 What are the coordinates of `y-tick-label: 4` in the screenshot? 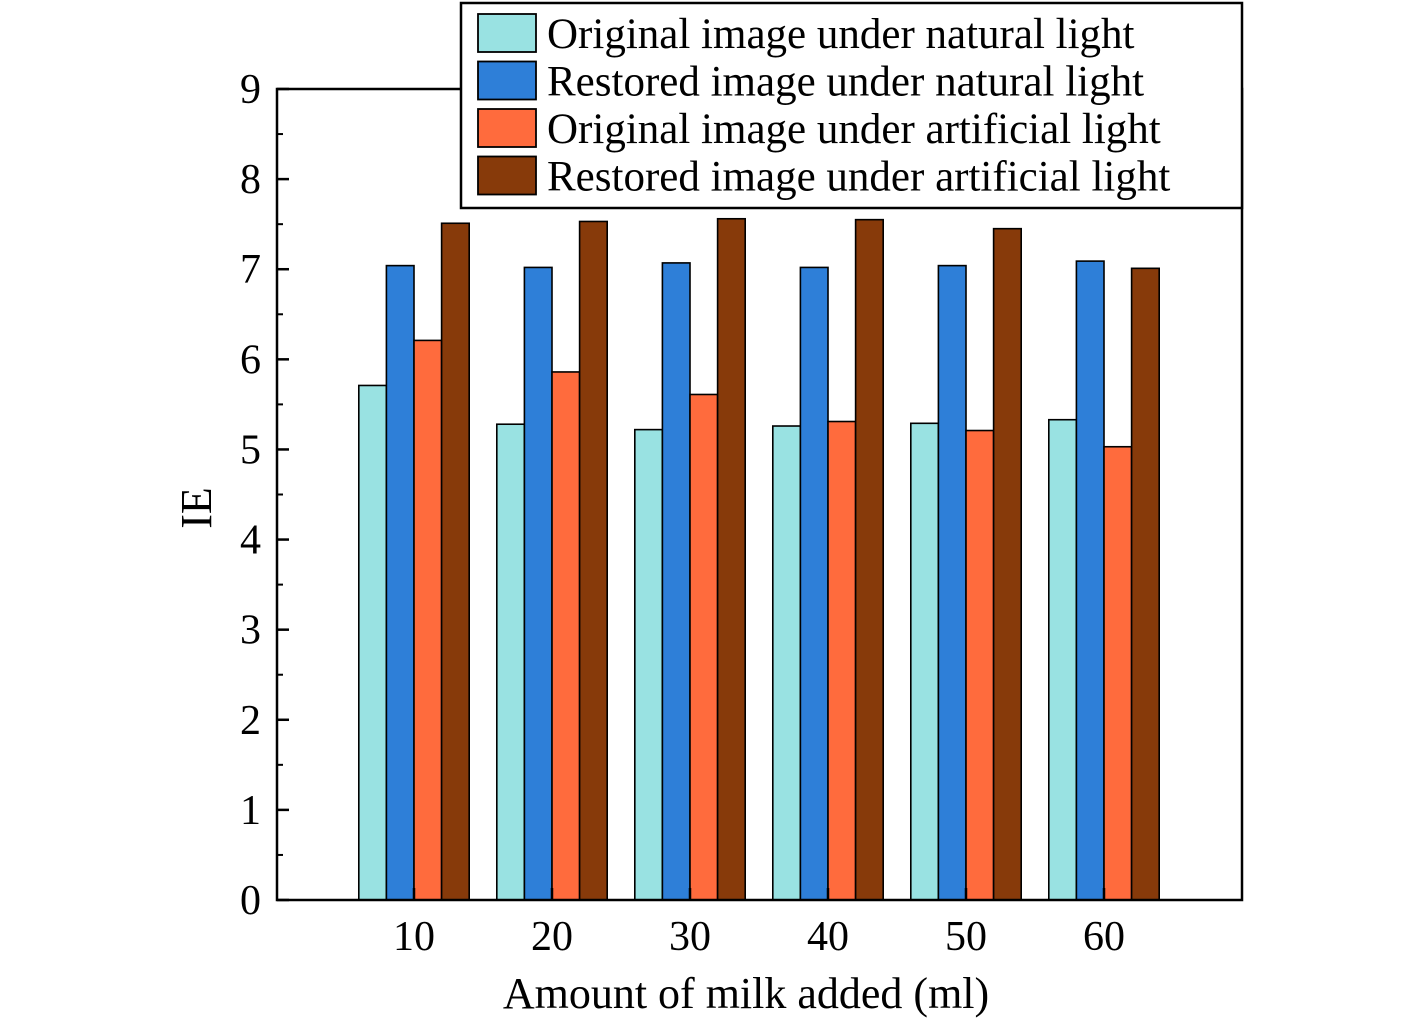 It's located at (250, 541).